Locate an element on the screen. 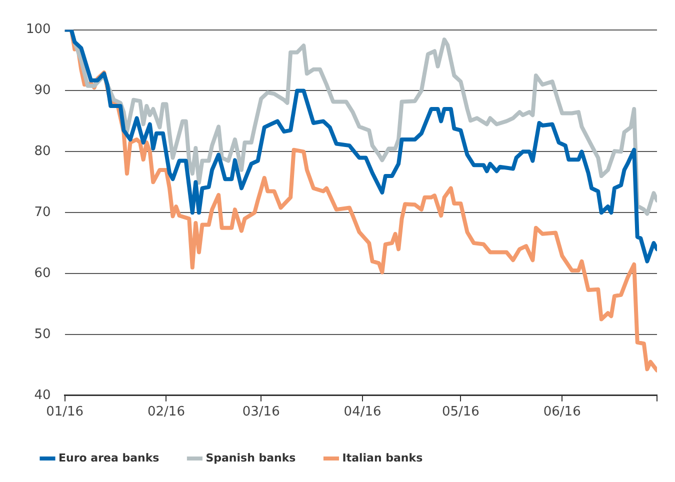 Image resolution: width=675 pixels, height=482 pixels. y-tick-label: 100 is located at coordinates (38, 30).